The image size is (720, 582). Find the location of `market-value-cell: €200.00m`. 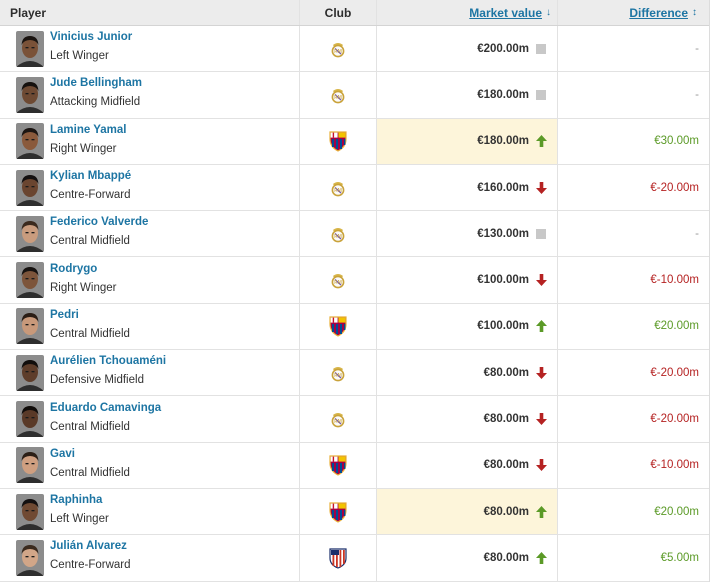

market-value-cell: €200.00m is located at coordinates (467, 49).